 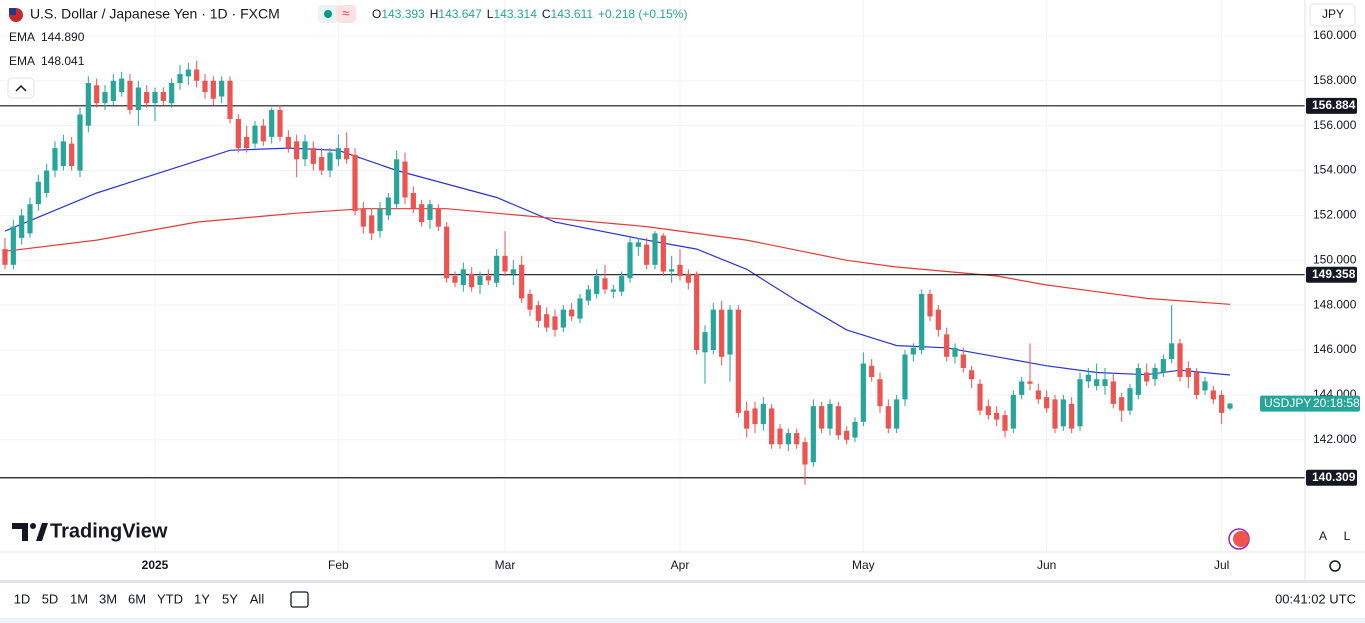 What do you see at coordinates (202, 598) in the screenshot?
I see `period-button: 1Y` at bounding box center [202, 598].